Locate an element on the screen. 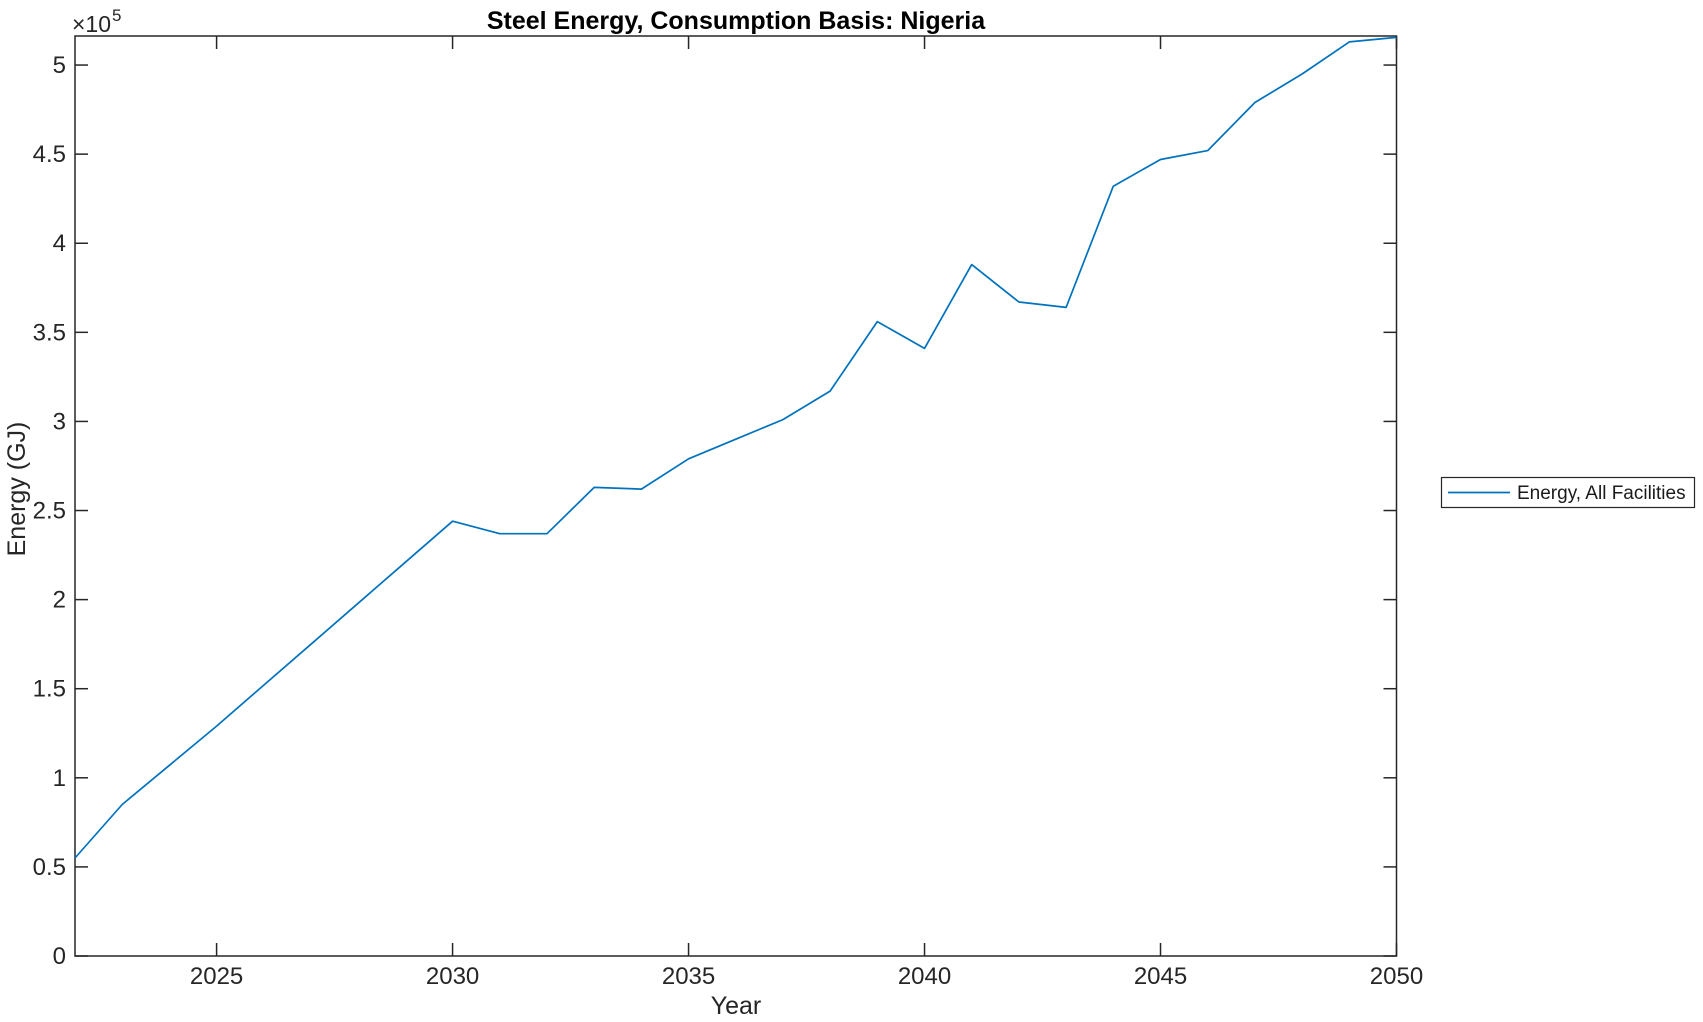 The image size is (1703, 1022). y-tick-label: 1 is located at coordinates (59, 778).